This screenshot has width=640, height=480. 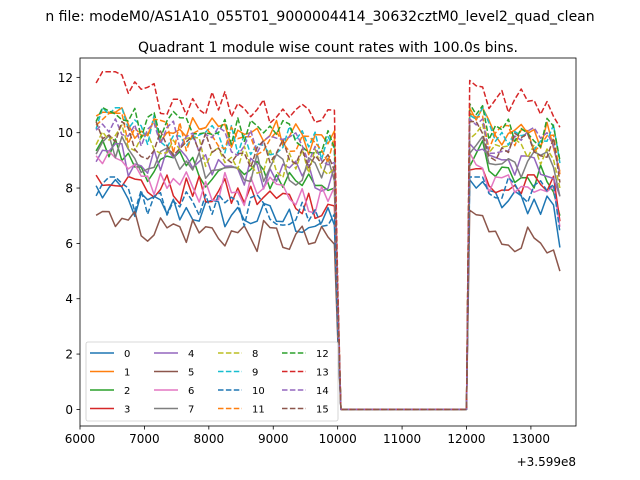 What do you see at coordinates (69, 355) in the screenshot?
I see `y-tick-label: 2` at bounding box center [69, 355].